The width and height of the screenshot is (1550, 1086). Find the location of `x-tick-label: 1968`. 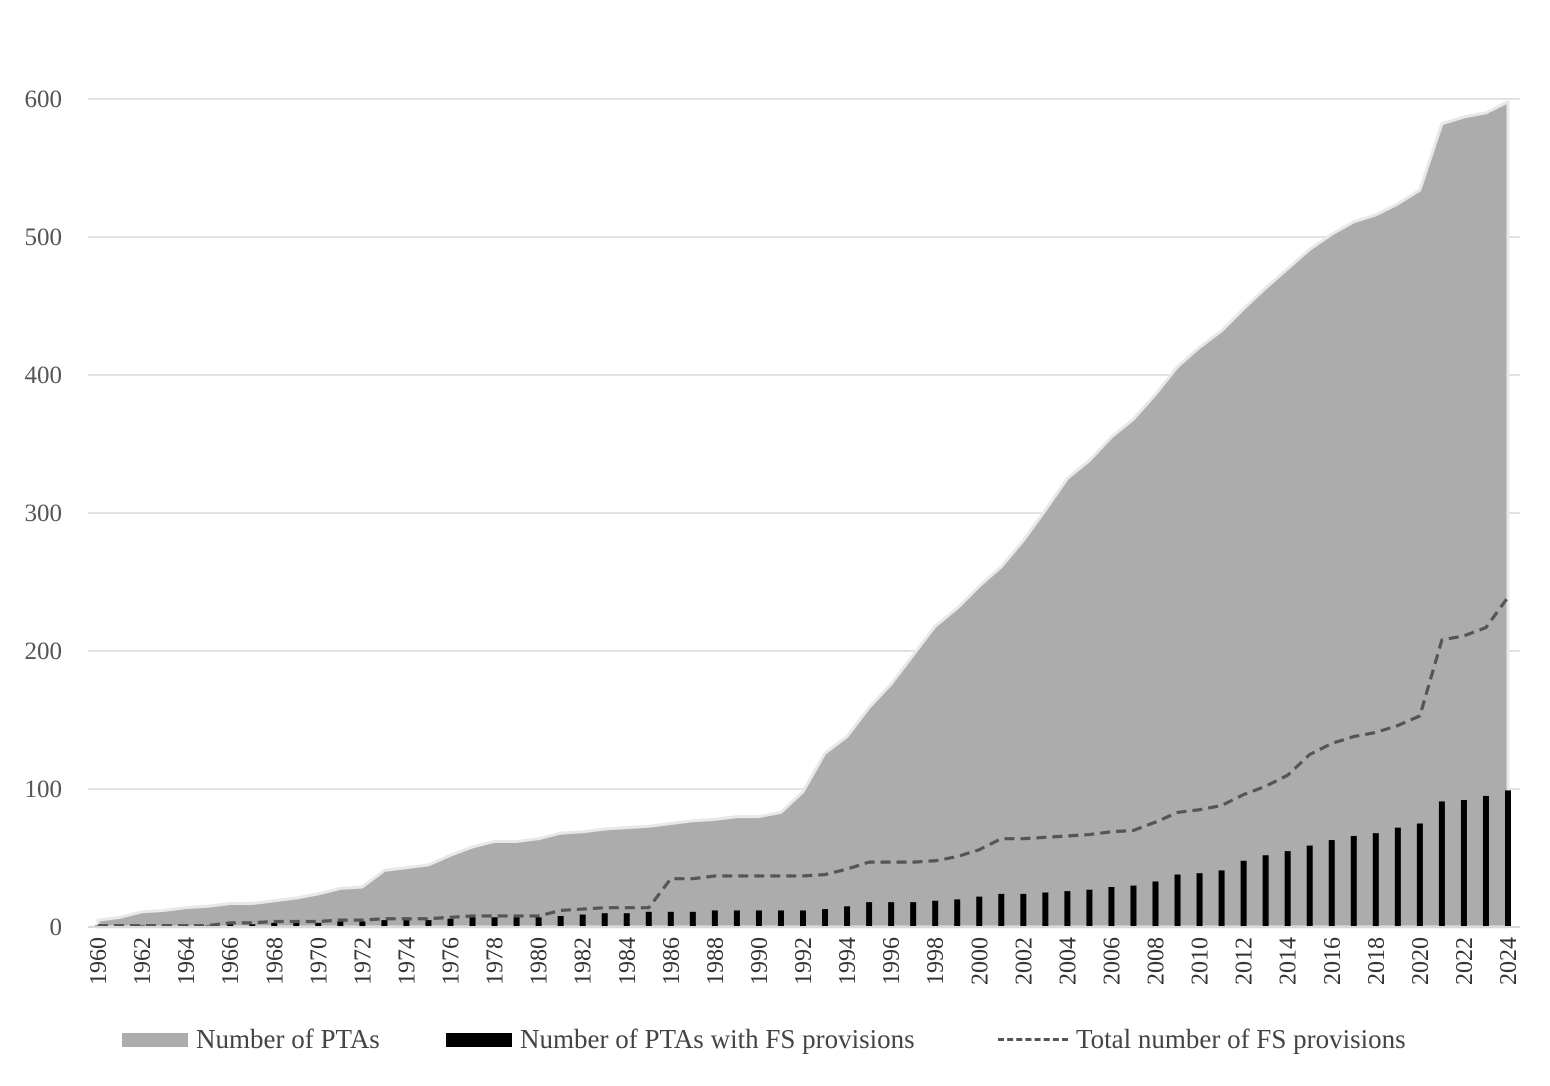

x-tick-label: 1968 is located at coordinates (275, 961).